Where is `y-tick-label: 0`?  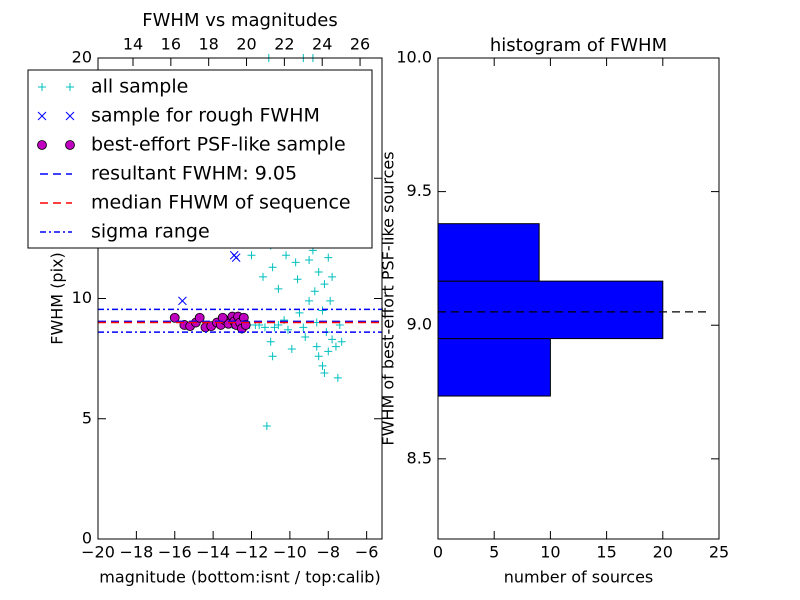 y-tick-label: 0 is located at coordinates (87, 538).